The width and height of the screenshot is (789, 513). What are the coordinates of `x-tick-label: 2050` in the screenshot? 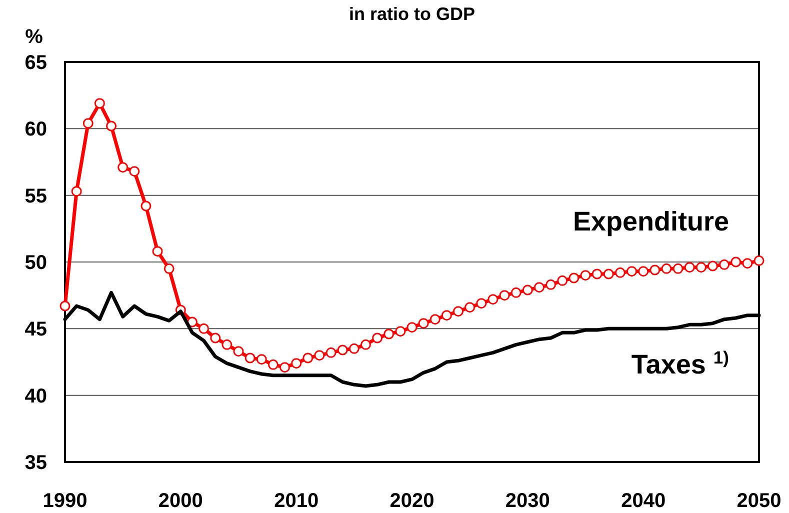 It's located at (759, 501).